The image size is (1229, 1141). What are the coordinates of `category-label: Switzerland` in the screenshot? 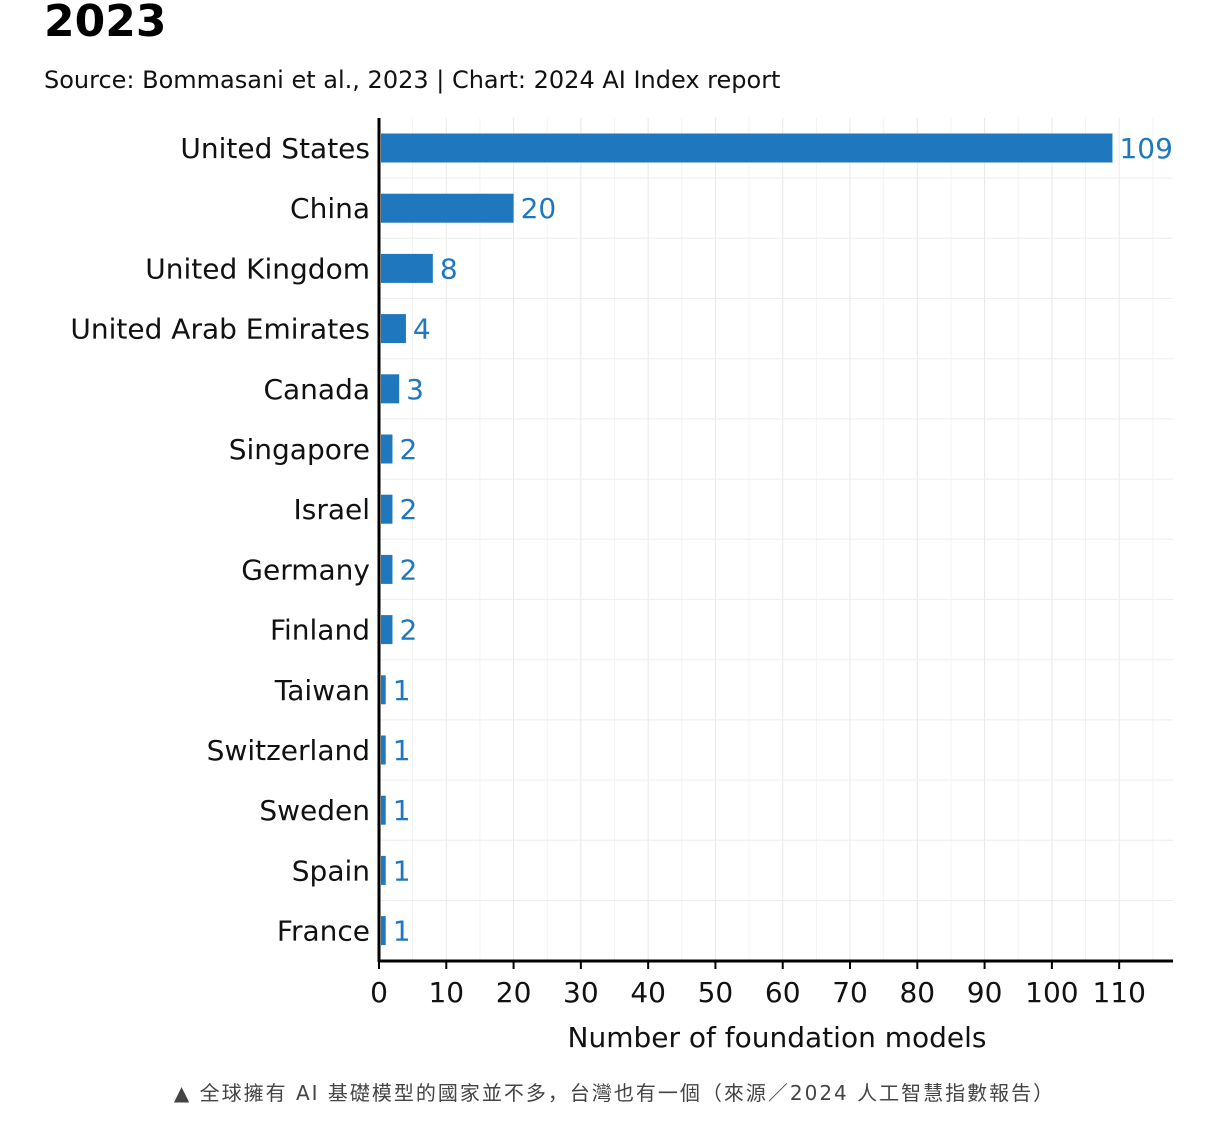 It's located at (288, 750).